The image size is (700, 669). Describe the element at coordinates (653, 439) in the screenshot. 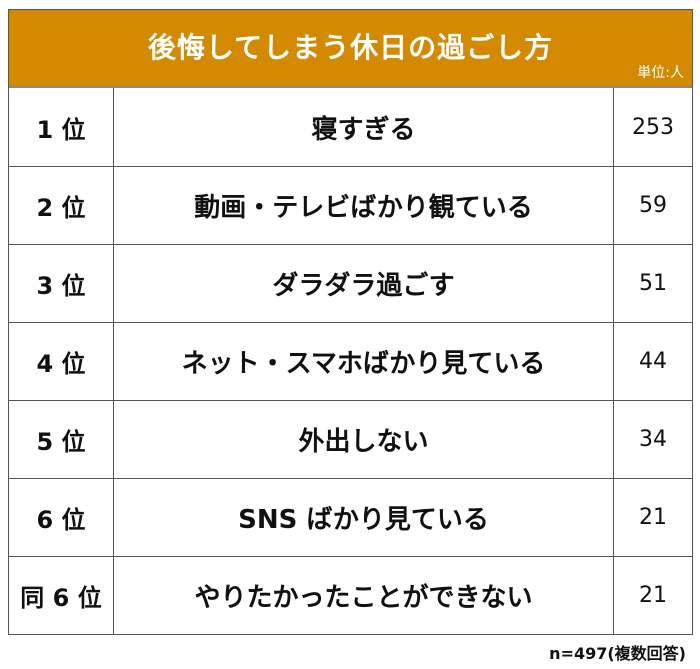

I see `count-cell: 34` at that location.